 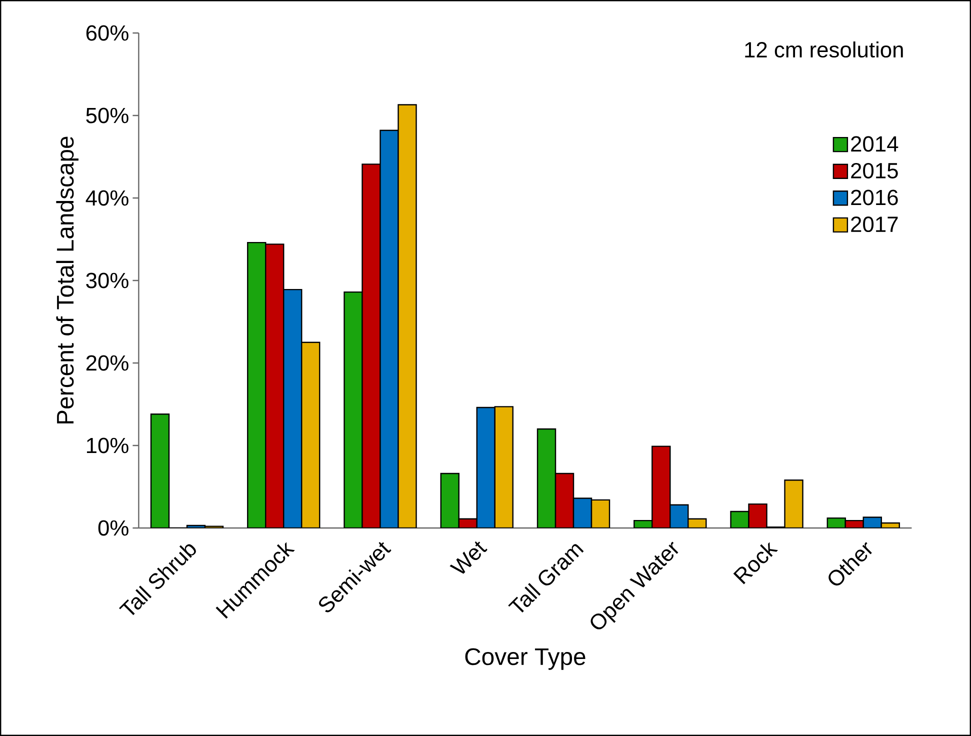 What do you see at coordinates (824, 49) in the screenshot?
I see `annotation: 12 cm resolution` at bounding box center [824, 49].